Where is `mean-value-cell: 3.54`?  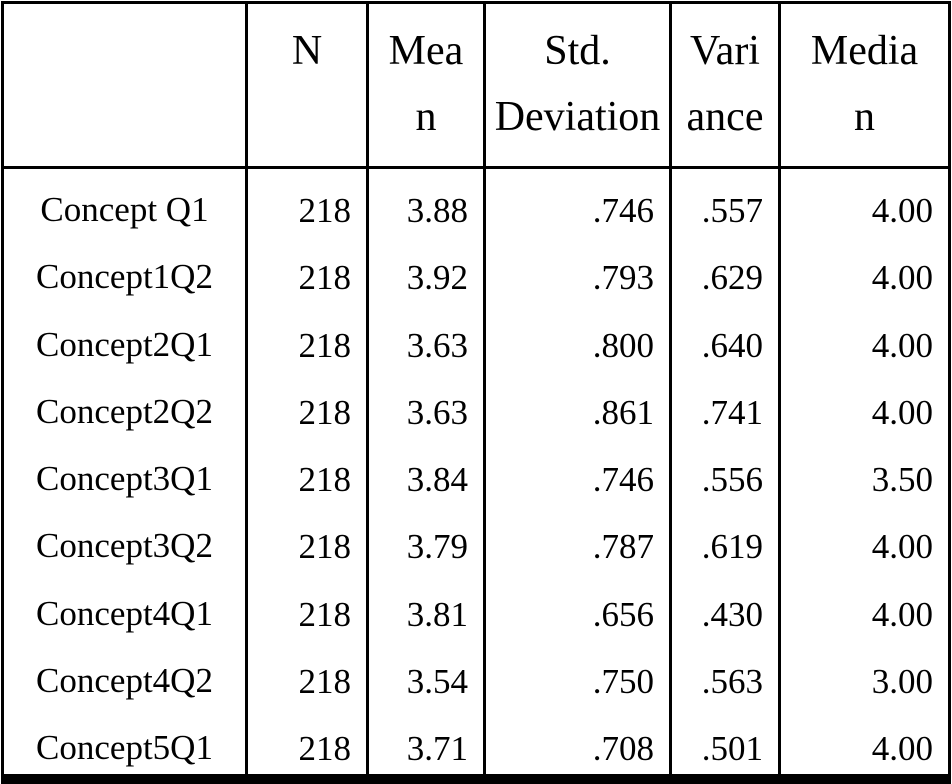
mean-value-cell: 3.54 is located at coordinates (427, 673).